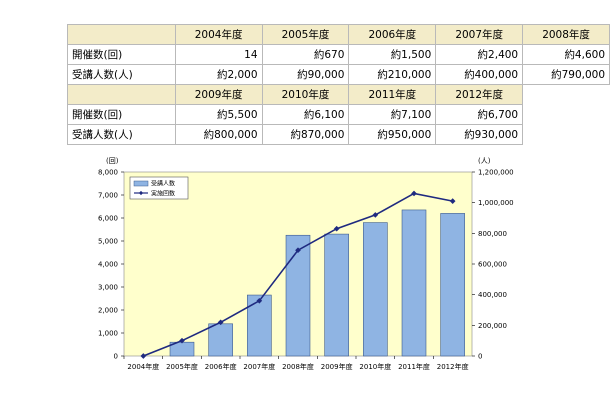 This screenshot has height=400, width=610. I want to click on legend-label: 受講人数, so click(163, 184).